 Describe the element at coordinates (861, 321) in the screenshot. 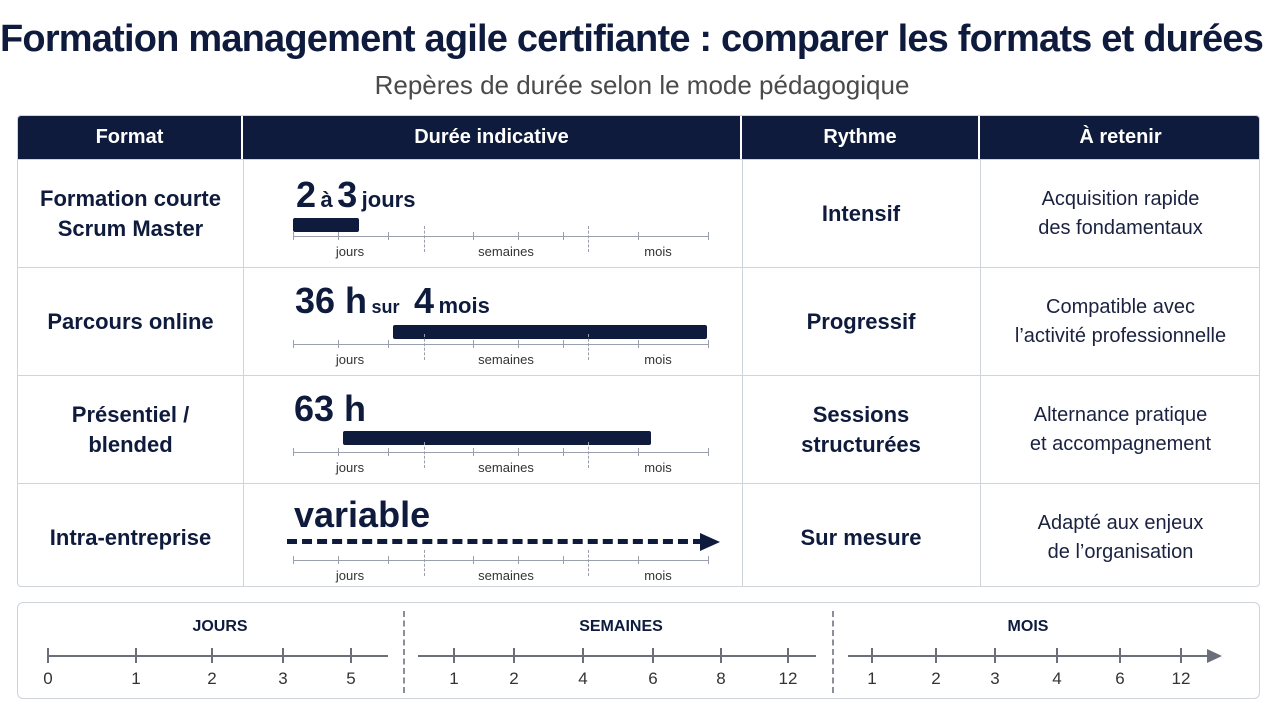

I see `rythme-label: Progressif` at that location.